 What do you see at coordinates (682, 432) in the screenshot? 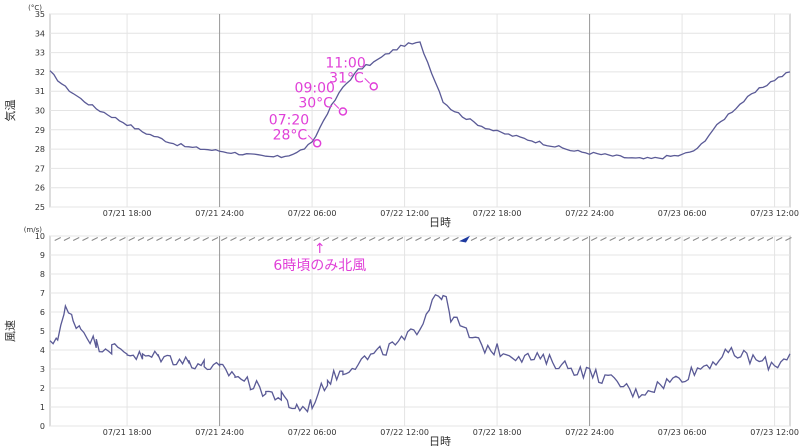
I see `panel2-x-tick-label: 07/23 06:00` at bounding box center [682, 432].